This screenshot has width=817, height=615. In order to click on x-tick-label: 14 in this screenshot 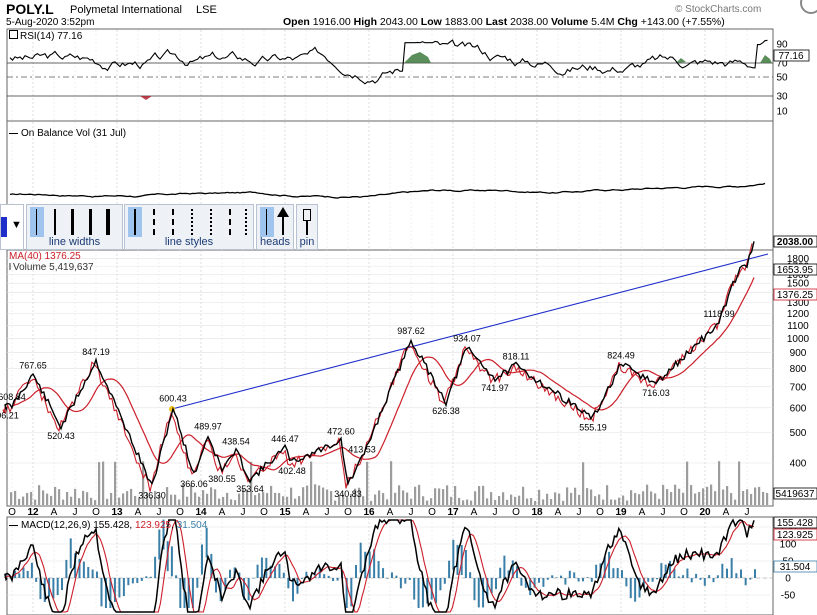, I will do `click(201, 512)`.